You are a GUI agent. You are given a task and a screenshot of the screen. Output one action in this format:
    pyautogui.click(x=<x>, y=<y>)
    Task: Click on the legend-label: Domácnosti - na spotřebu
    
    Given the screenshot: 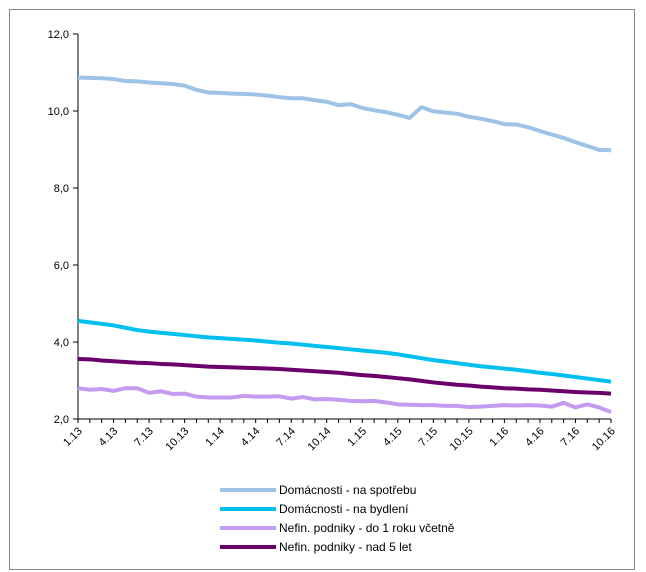 What is the action you would take?
    pyautogui.click(x=347, y=490)
    